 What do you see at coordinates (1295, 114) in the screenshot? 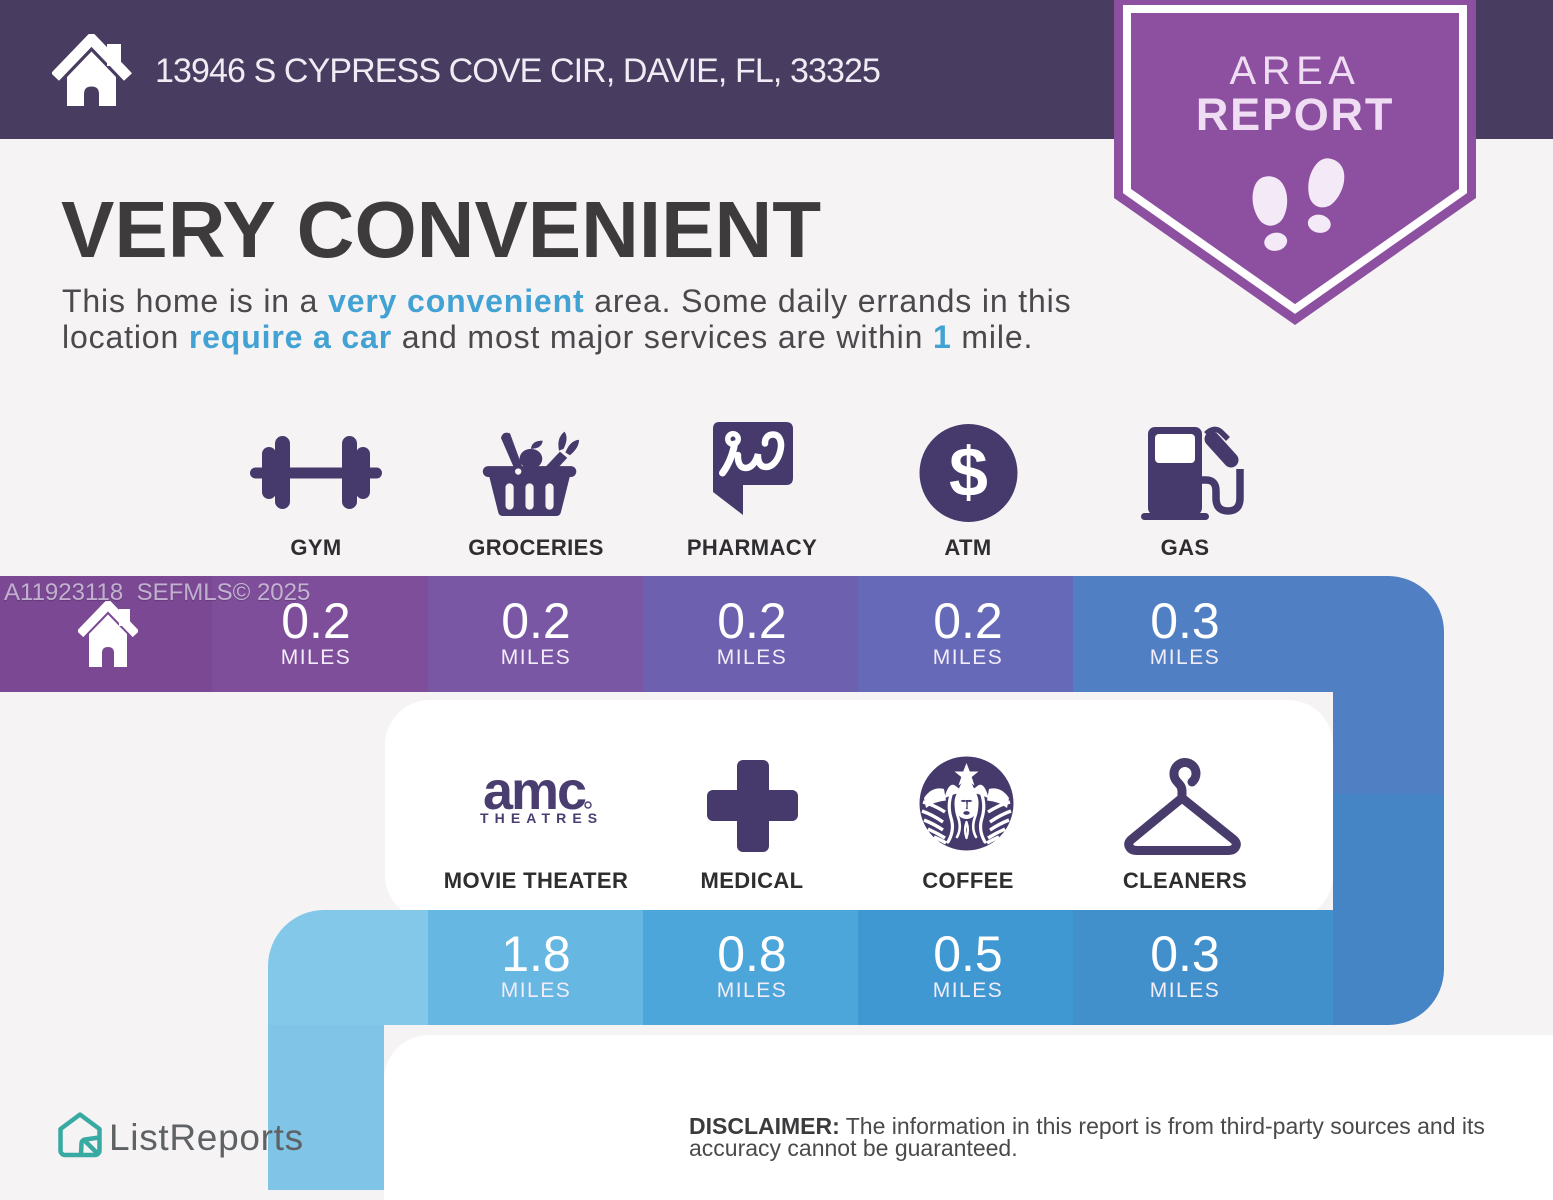
I see `svg-text: REPORT` at bounding box center [1295, 114].